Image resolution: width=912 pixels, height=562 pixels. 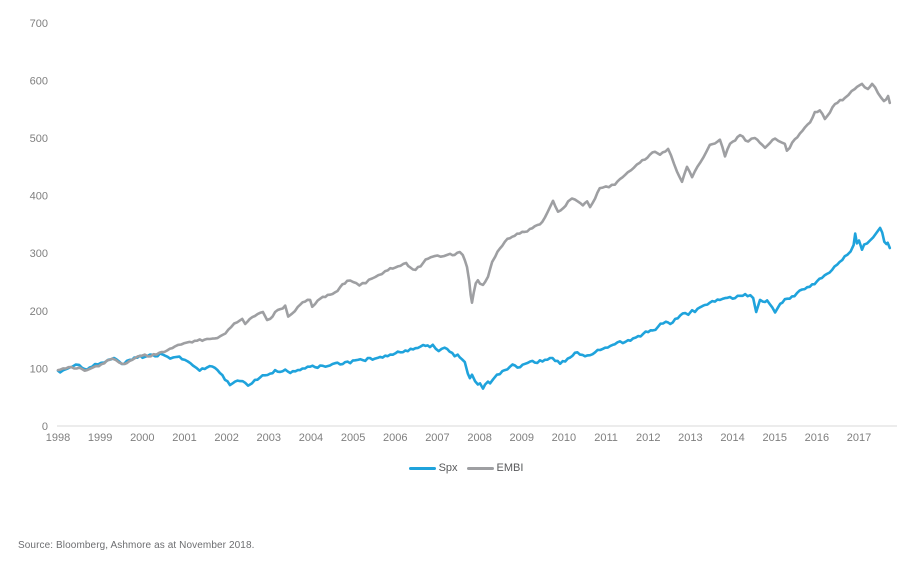 What do you see at coordinates (774, 438) in the screenshot?
I see `x-axis-tick-label: 2015` at bounding box center [774, 438].